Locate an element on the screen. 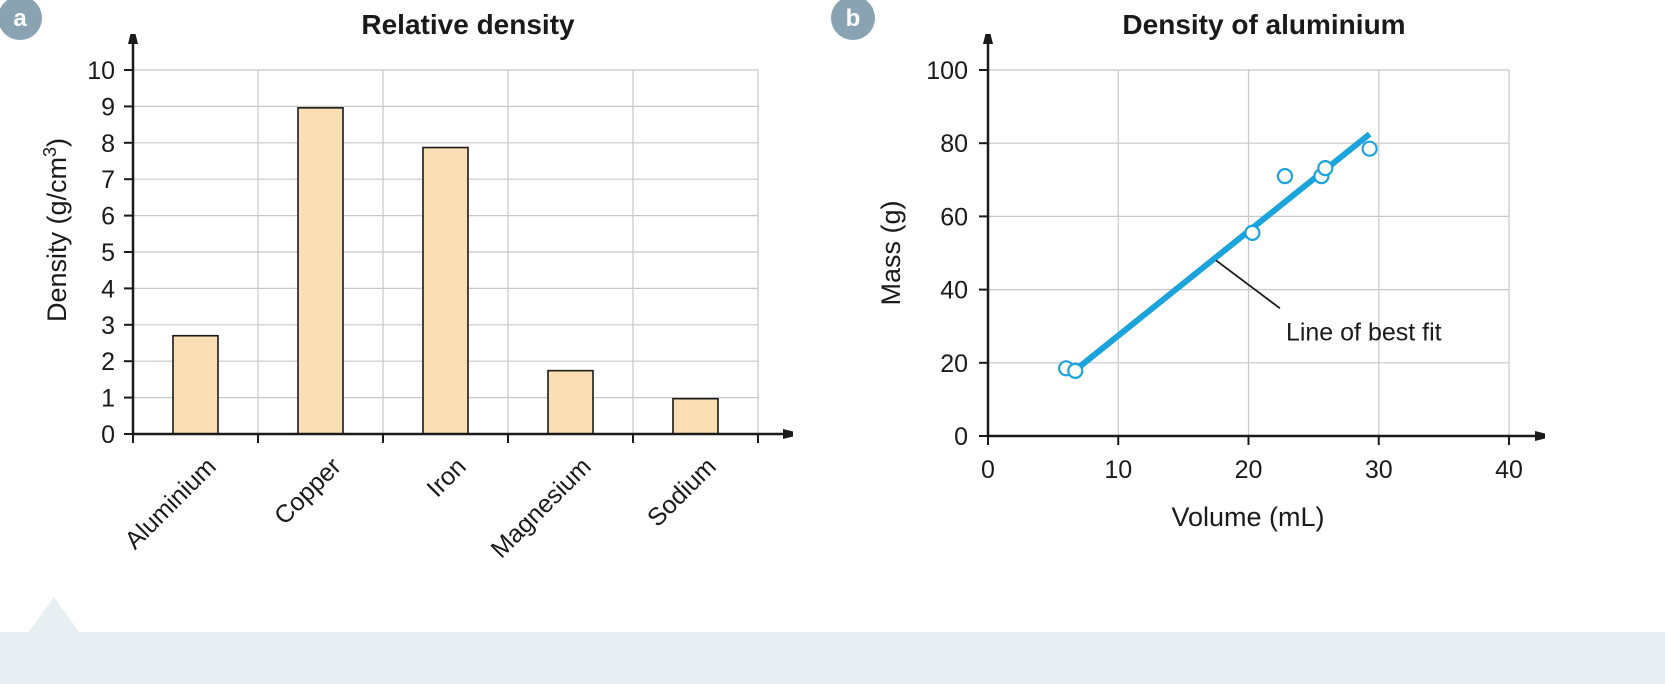 This screenshot has width=1665, height=684. bar-chart-y-ticks: 0 1 2 3 4 5 6 7 8 9 10 is located at coordinates (110, 253).